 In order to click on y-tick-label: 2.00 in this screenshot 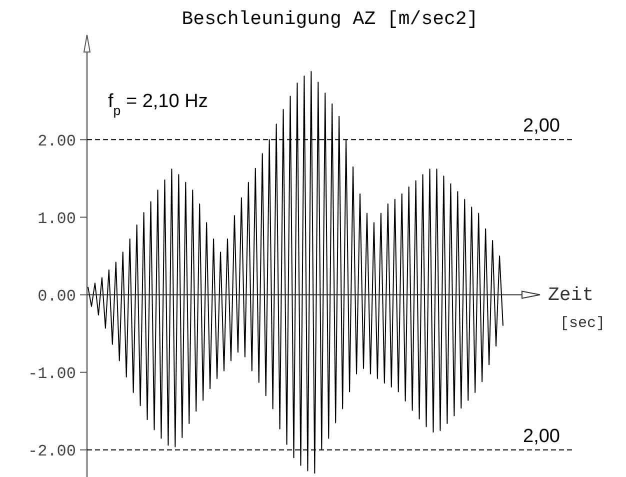, I will do `click(57, 141)`.